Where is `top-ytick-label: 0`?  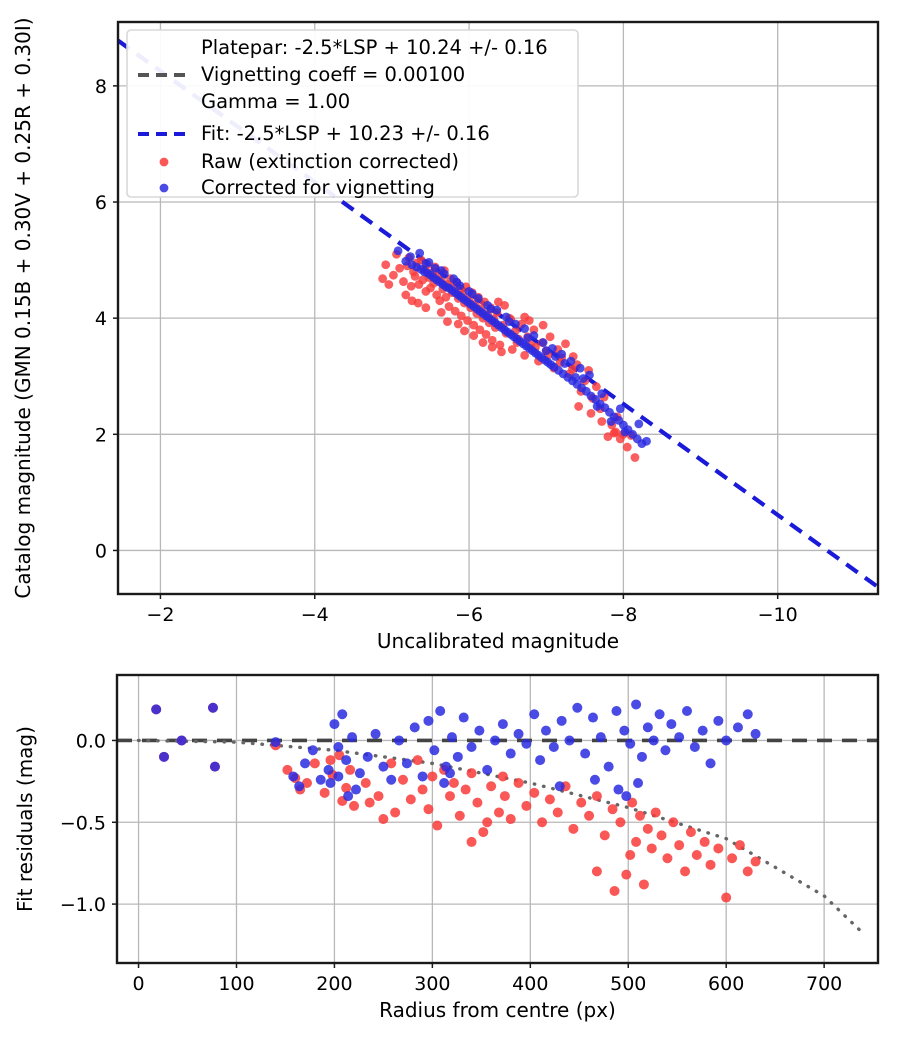
top-ytick-label: 0 is located at coordinates (101, 551).